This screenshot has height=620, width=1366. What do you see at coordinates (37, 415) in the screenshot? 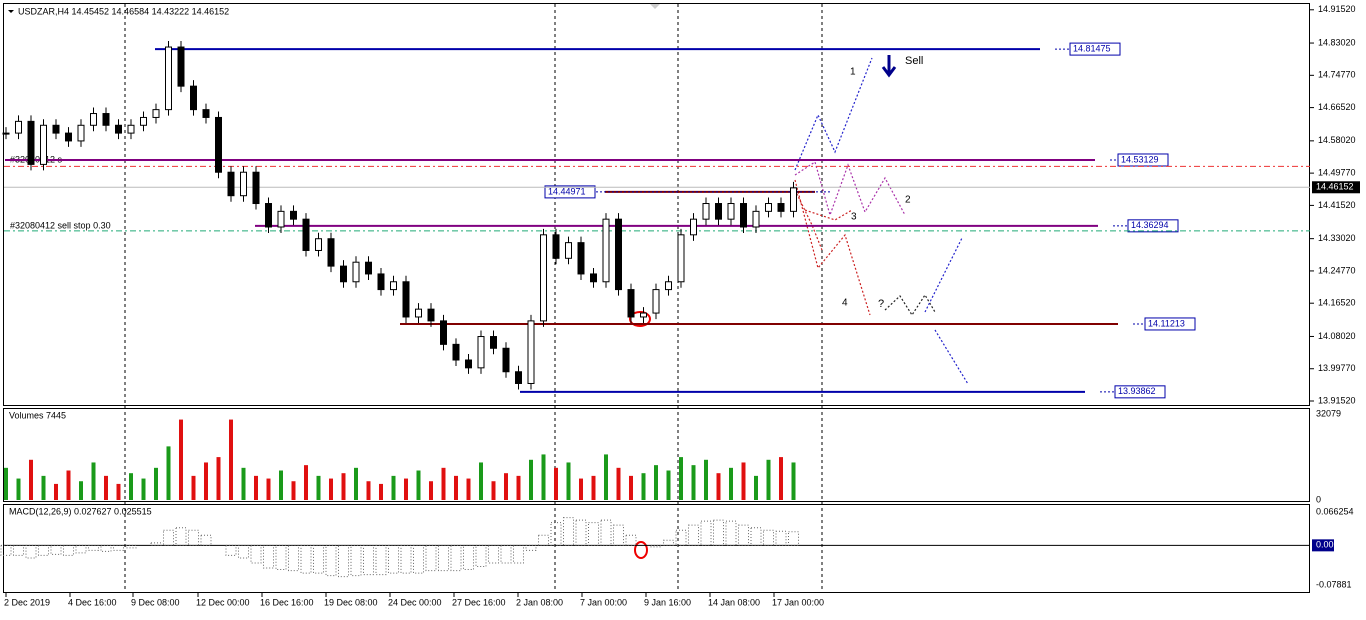
I see `volume-title: Volumes 7445` at bounding box center [37, 415].